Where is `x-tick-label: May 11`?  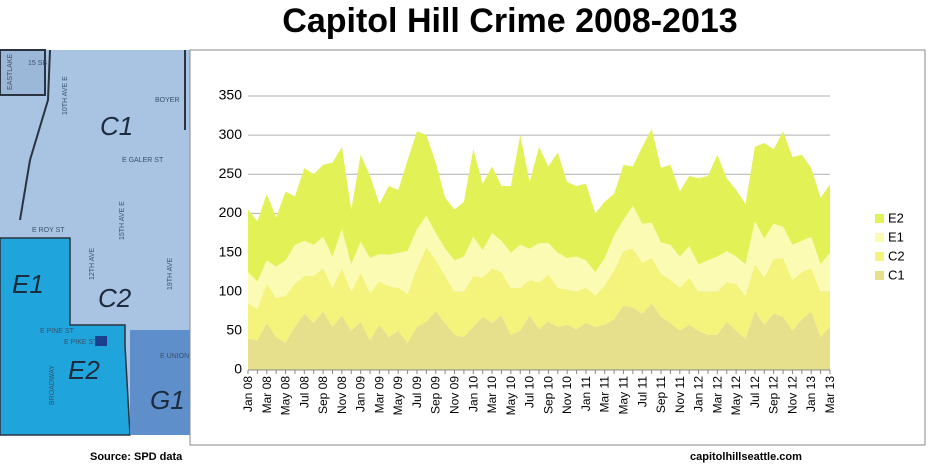 x-tick-label: May 11 is located at coordinates (623, 395).